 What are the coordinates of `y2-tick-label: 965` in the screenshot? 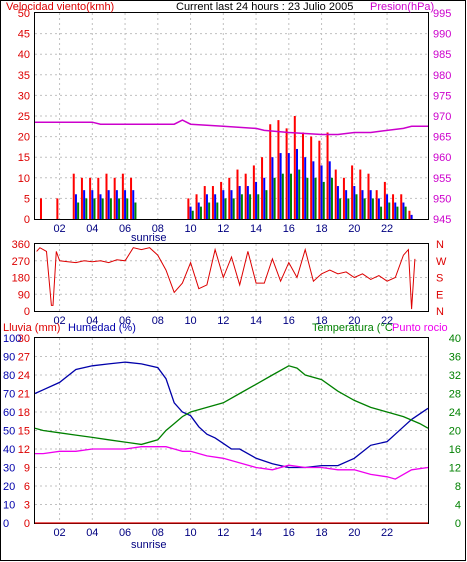 It's located at (442, 138).